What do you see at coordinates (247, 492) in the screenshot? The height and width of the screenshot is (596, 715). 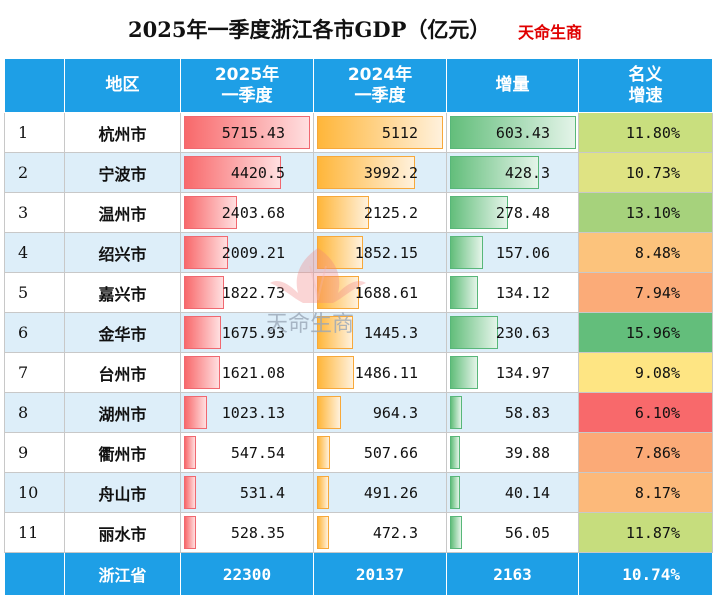 I see `gdp-2025-cell: 531.4` at bounding box center [247, 492].